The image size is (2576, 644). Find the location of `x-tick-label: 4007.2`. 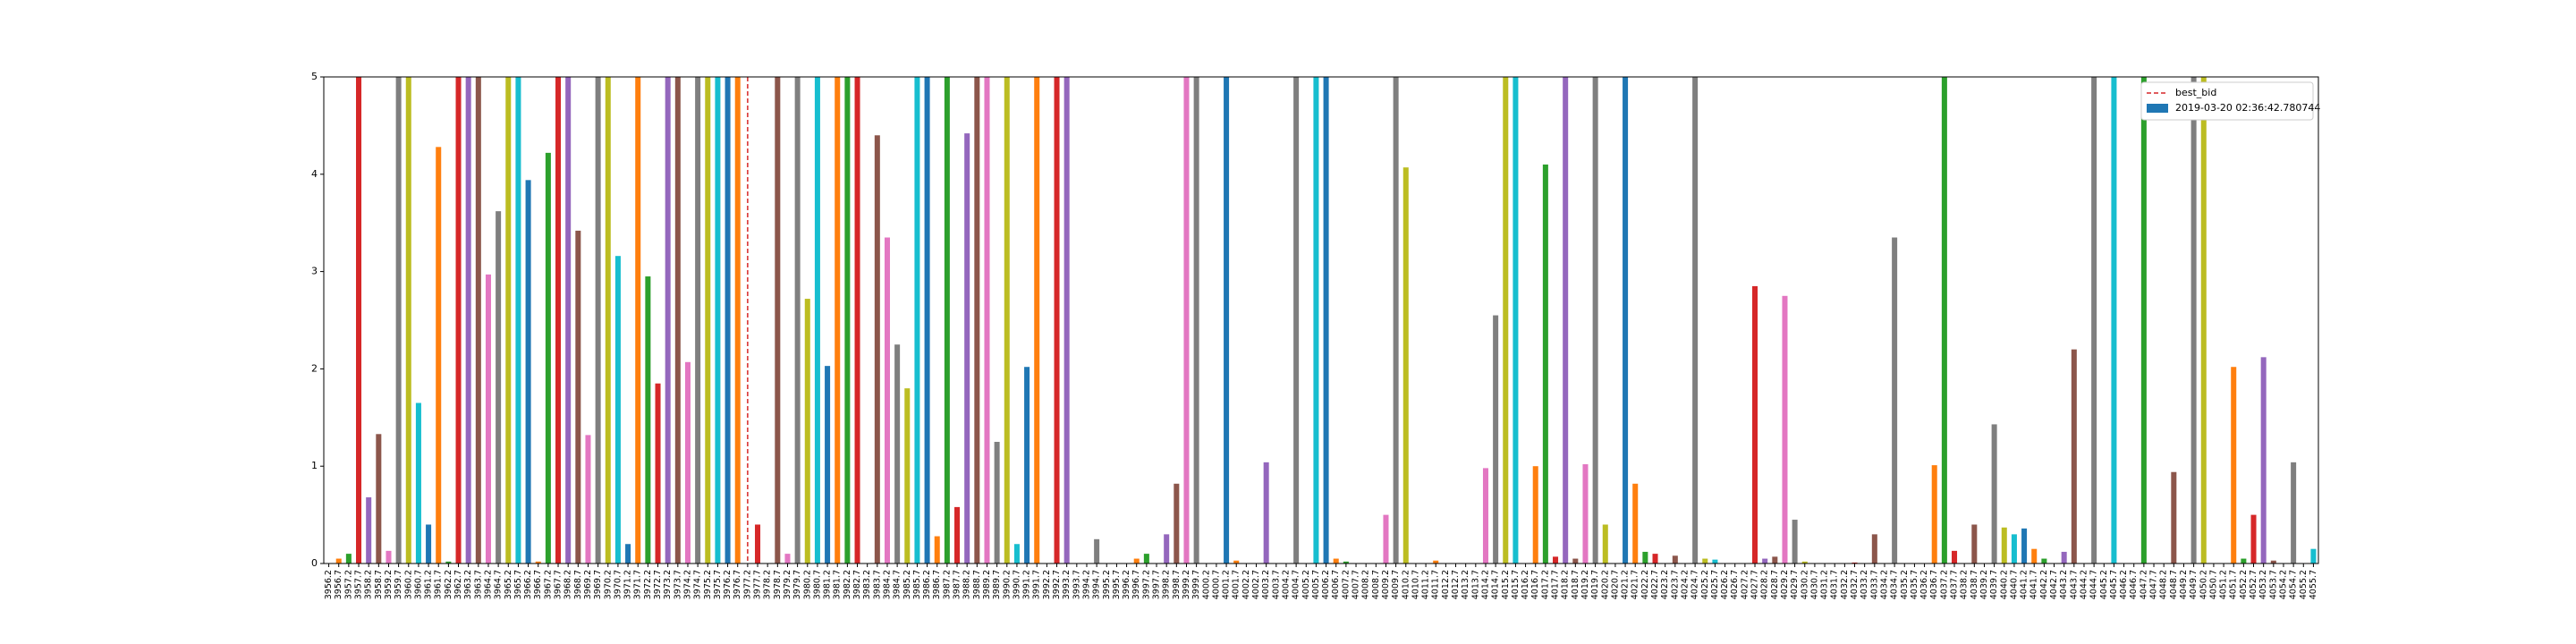

x-tick-label: 4007.2 is located at coordinates (1346, 584).